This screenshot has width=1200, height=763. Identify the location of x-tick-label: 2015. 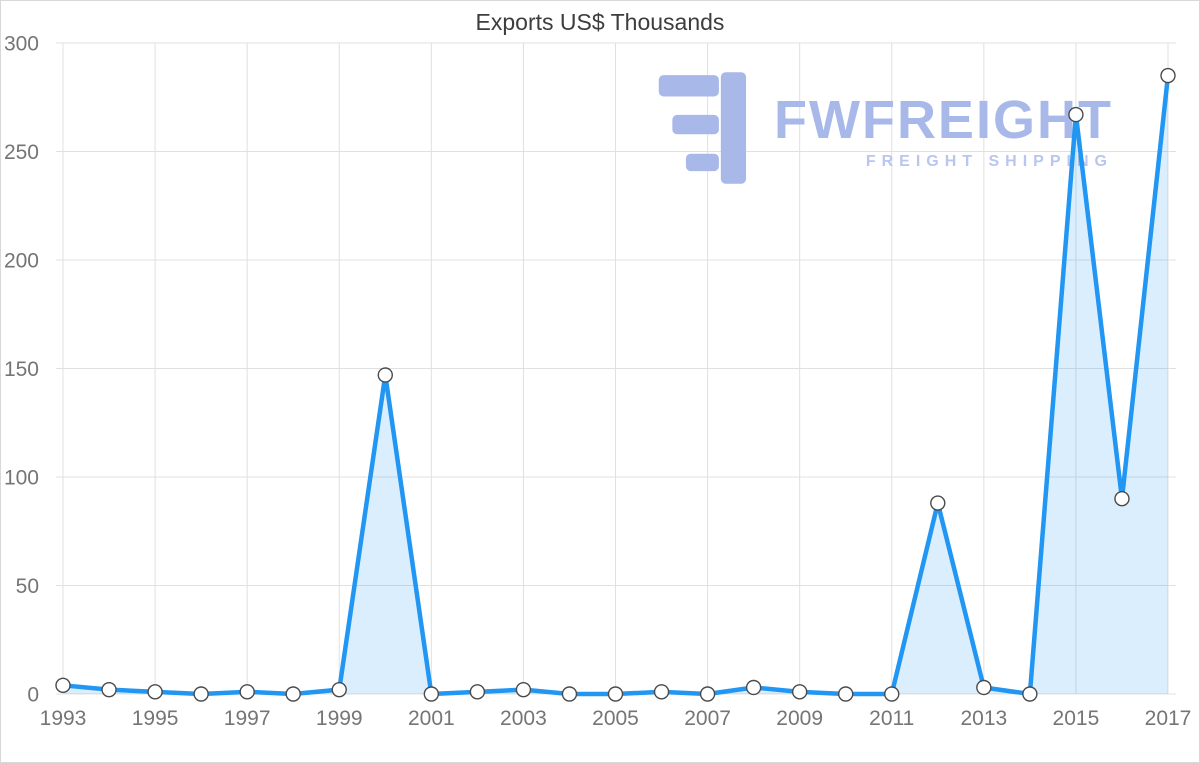
(1076, 718).